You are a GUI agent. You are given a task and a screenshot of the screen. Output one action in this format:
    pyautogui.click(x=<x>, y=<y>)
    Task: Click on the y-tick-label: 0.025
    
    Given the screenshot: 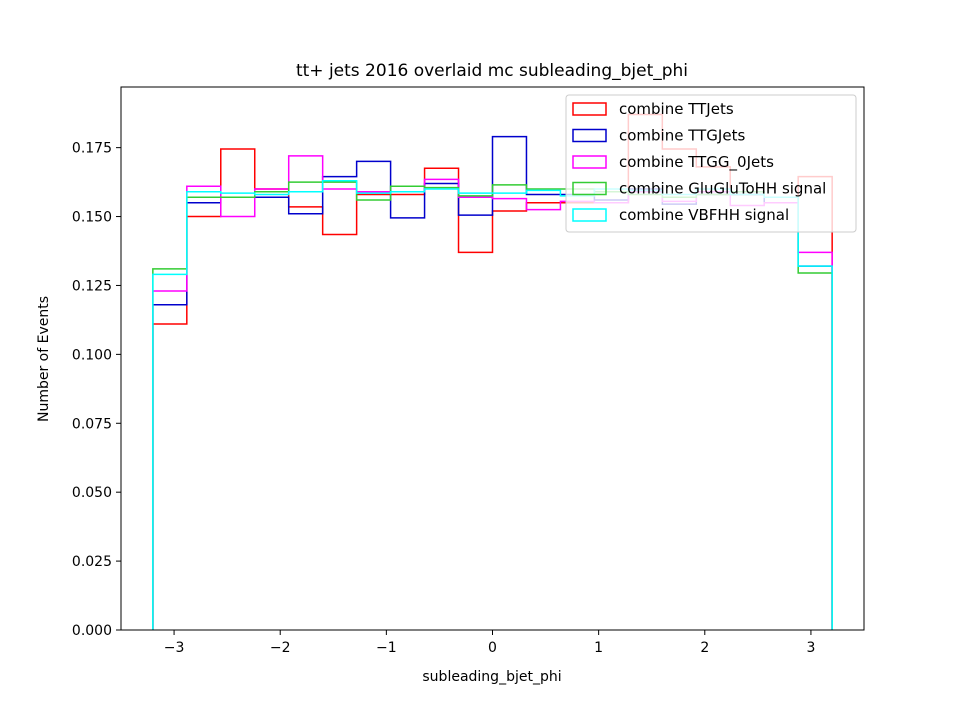 What is the action you would take?
    pyautogui.click(x=92, y=562)
    